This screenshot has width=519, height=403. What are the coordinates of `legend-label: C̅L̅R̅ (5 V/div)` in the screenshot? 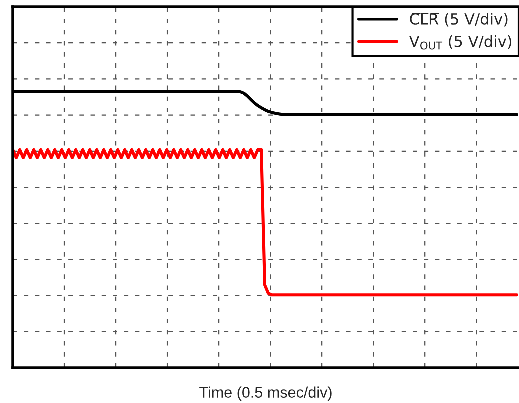 It's located at (459, 20).